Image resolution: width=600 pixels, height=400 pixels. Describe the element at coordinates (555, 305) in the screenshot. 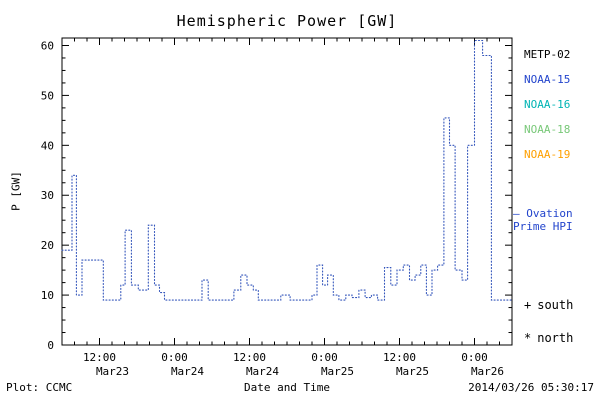

I see `legend-marker-south-label: south` at that location.